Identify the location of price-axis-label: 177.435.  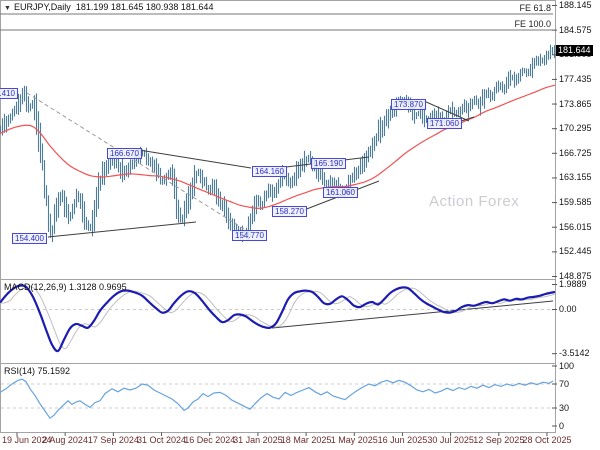
(575, 78).